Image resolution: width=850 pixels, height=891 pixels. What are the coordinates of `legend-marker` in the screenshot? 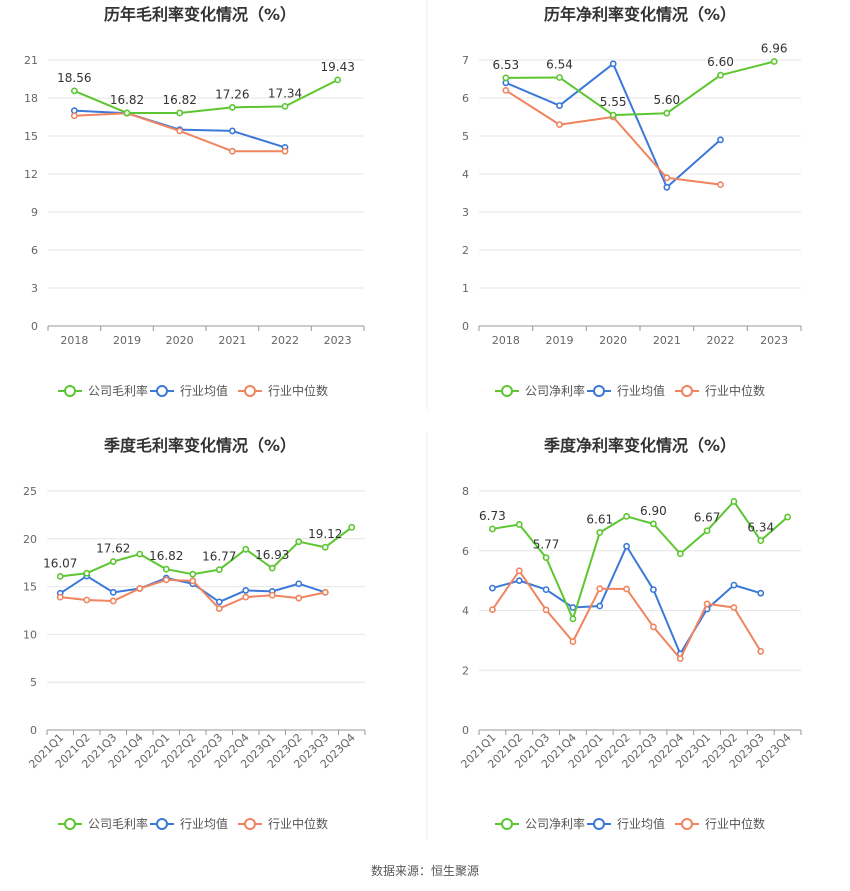 It's located at (599, 824).